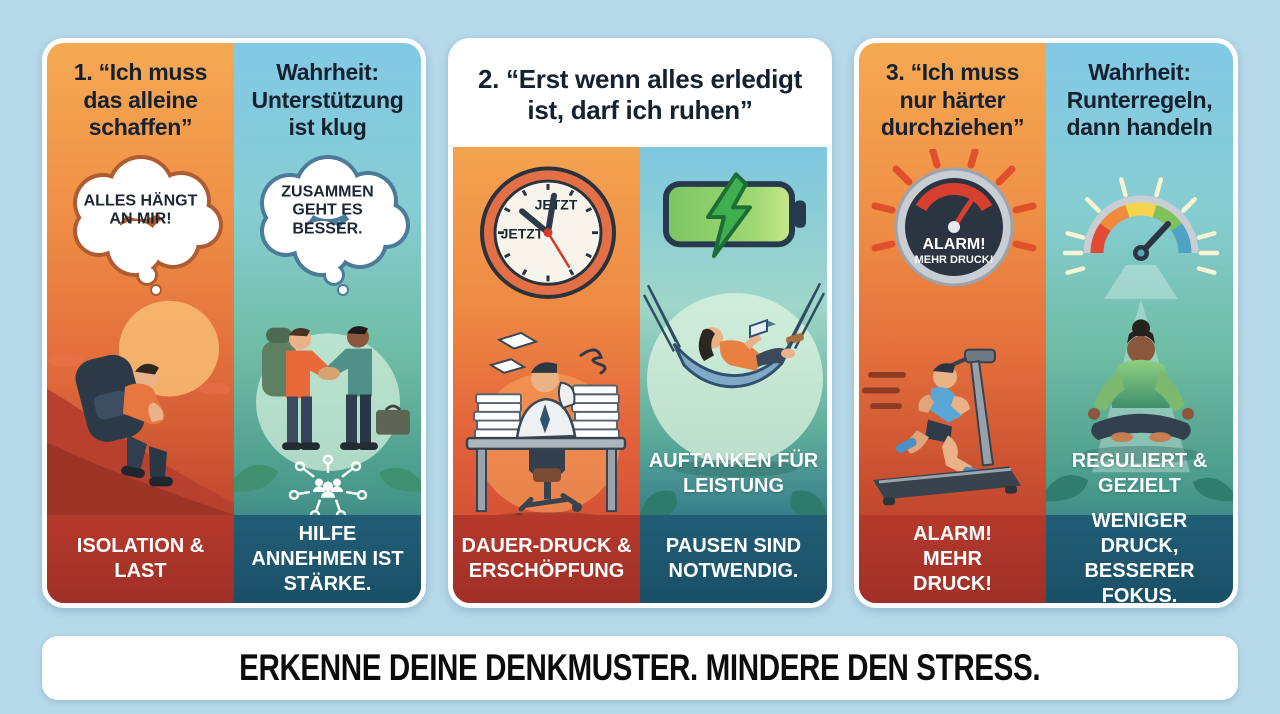  I want to click on panel-1-truth-bubble-zone: ZUSAMMEN GEHT ES BESSER., so click(327, 223).